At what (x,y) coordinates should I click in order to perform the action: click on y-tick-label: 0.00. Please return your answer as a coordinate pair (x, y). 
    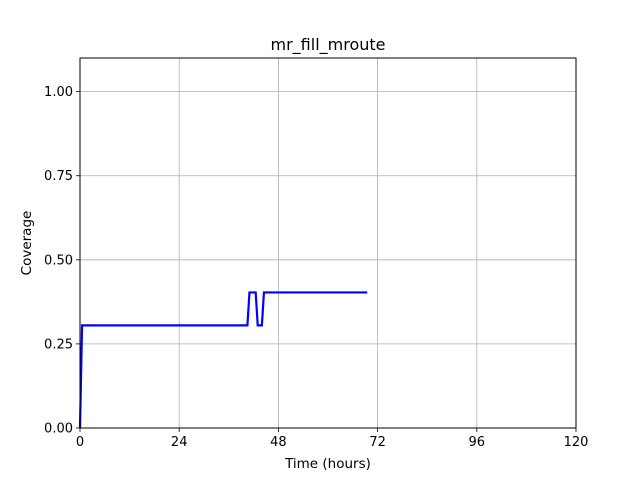
    Looking at the image, I should click on (58, 429).